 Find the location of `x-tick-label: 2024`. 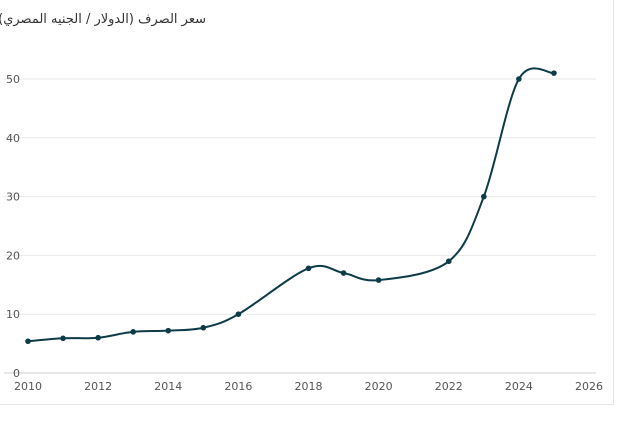

x-tick-label: 2024 is located at coordinates (519, 386).